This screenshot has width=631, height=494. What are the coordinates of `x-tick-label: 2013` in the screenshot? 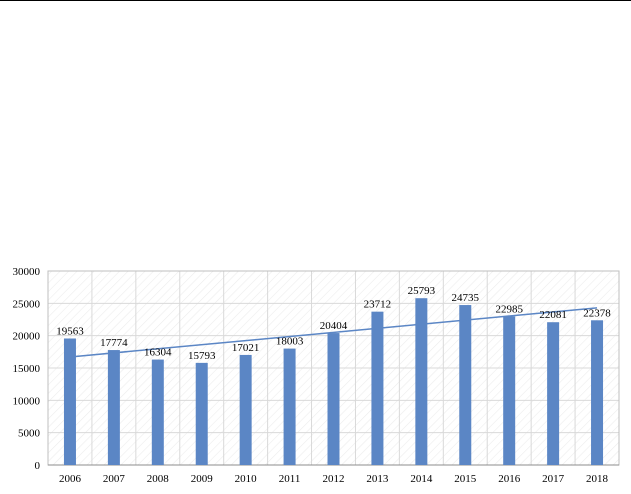 It's located at (377, 479).